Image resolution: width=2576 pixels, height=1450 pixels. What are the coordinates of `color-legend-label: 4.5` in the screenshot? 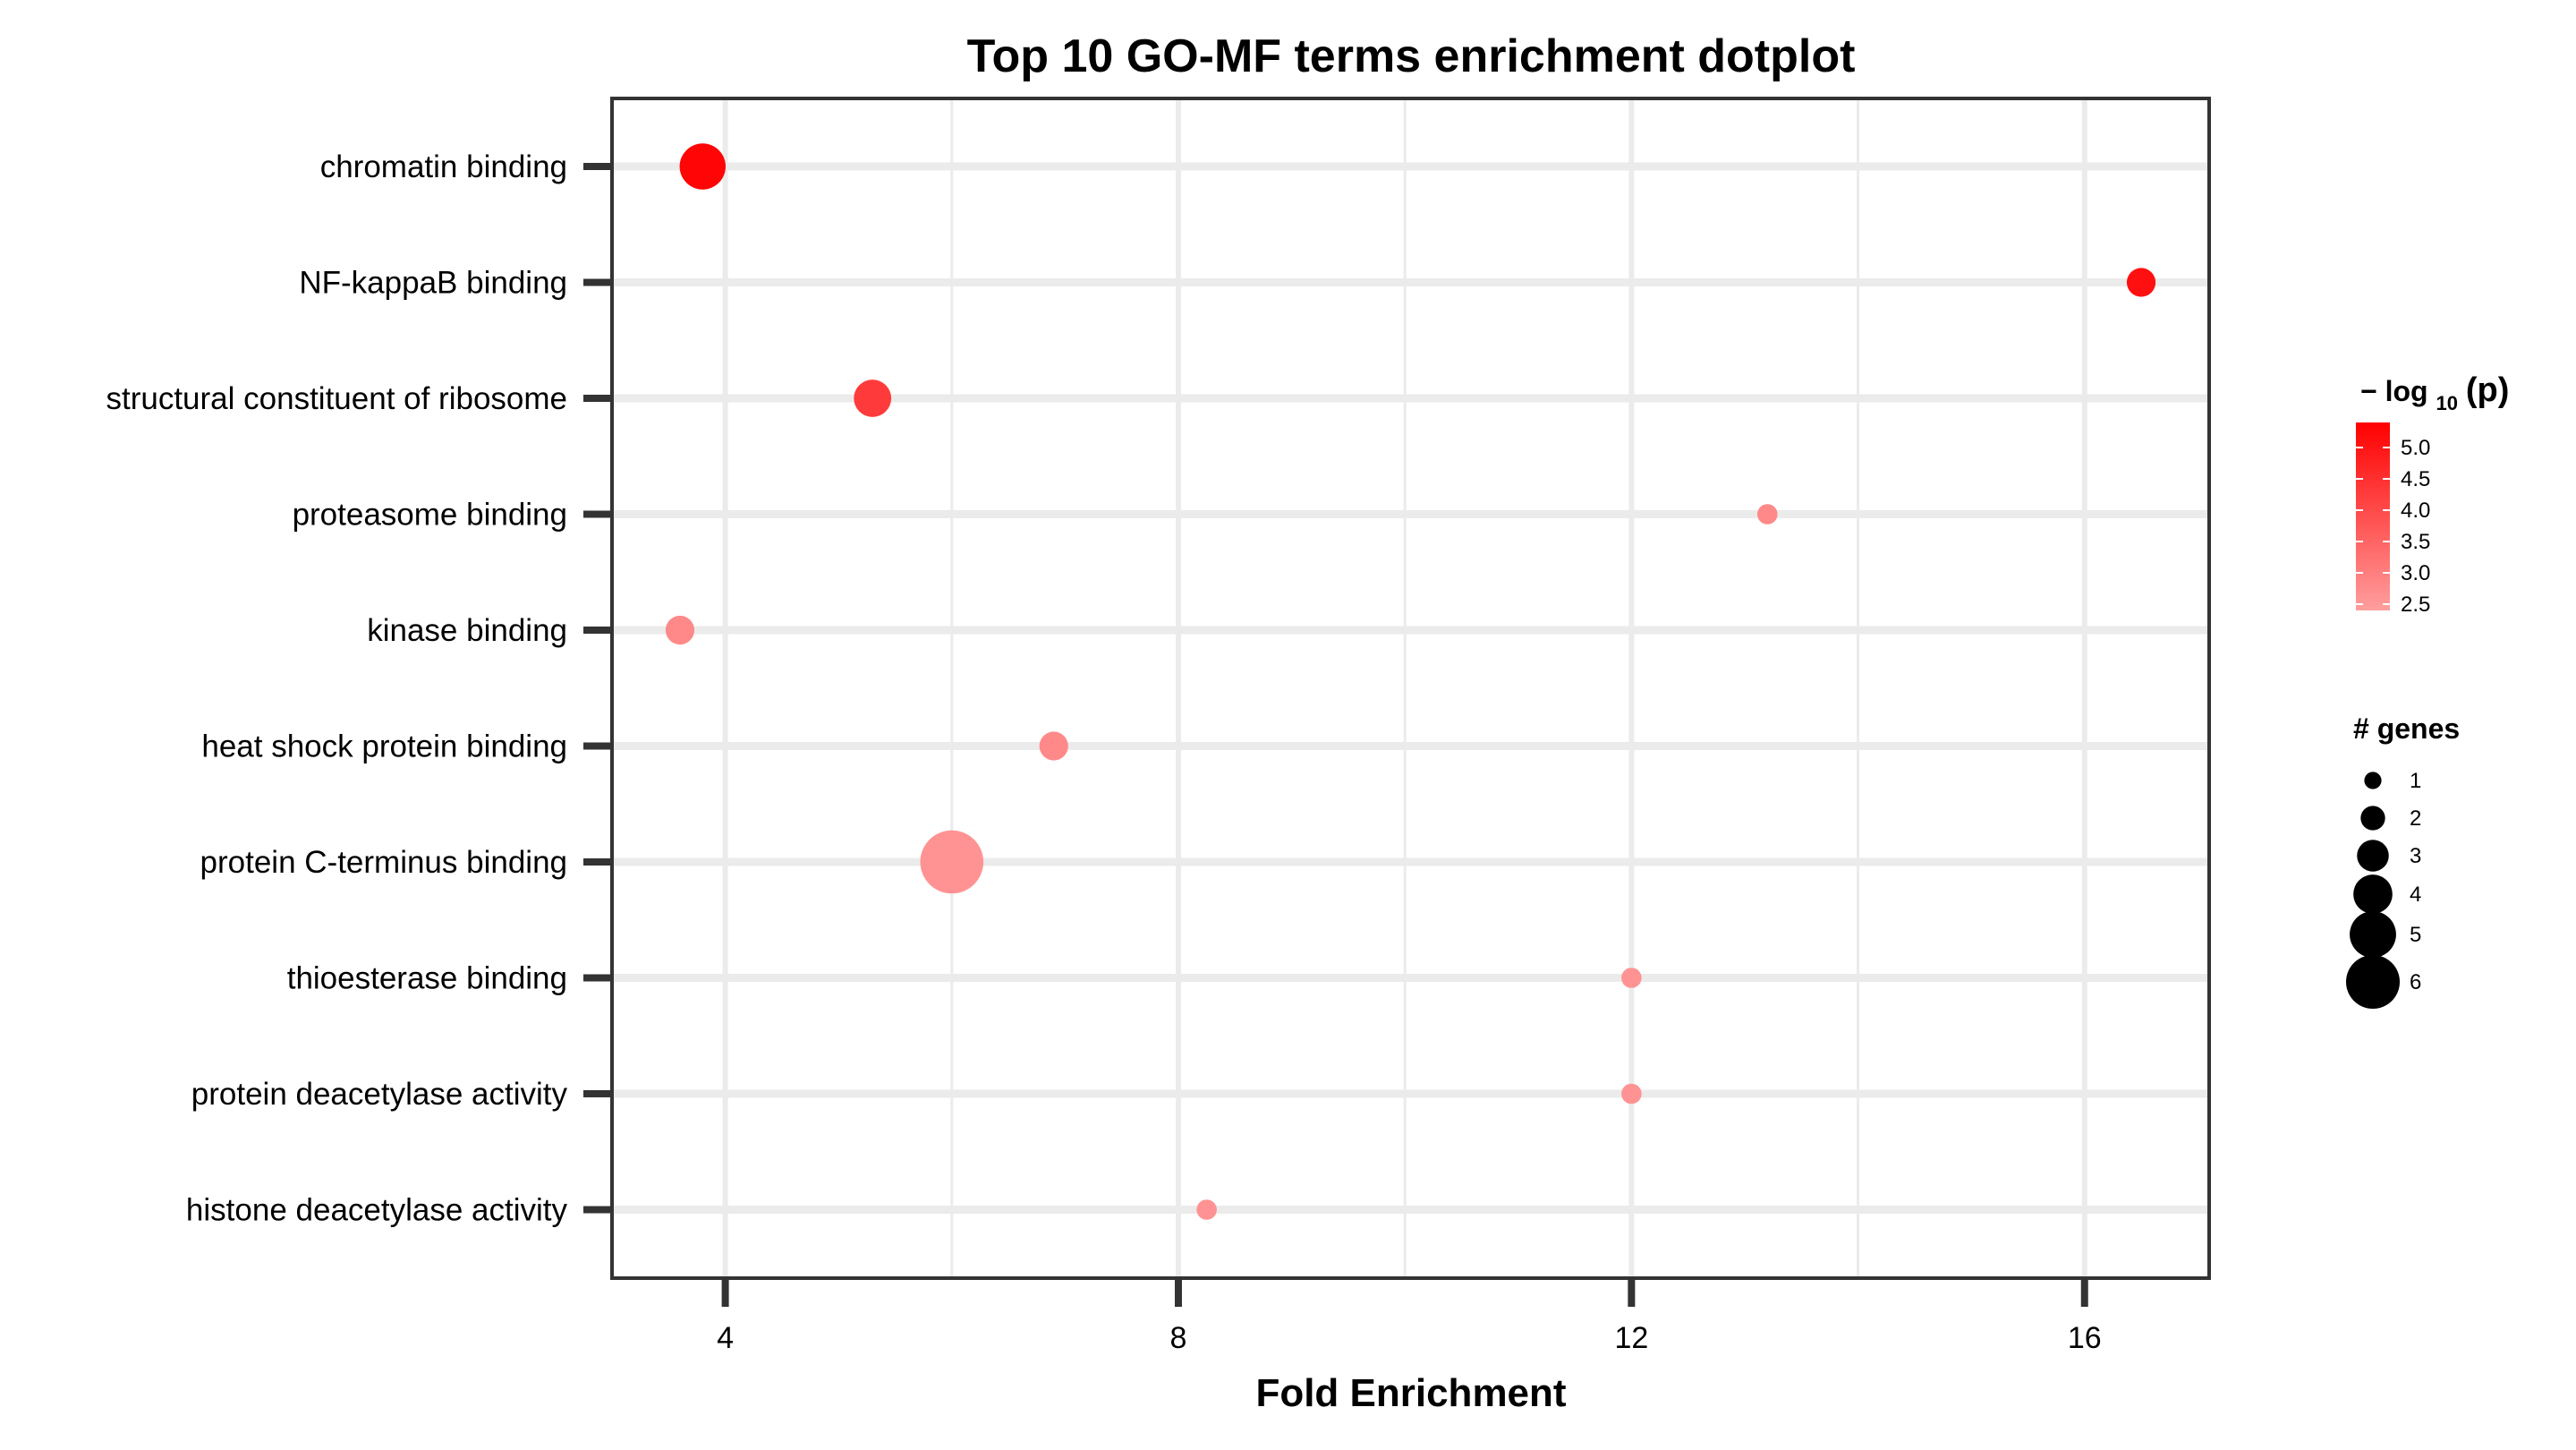 It's located at (2415, 479).